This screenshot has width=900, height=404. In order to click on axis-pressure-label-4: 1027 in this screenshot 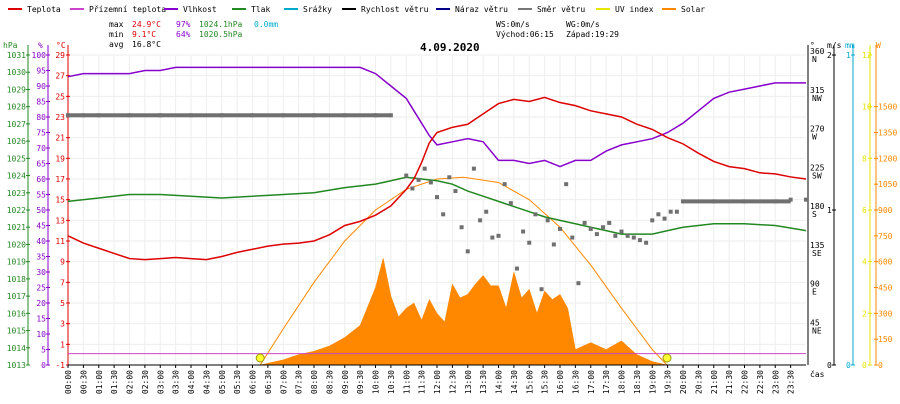, I will do `click(16, 124)`.